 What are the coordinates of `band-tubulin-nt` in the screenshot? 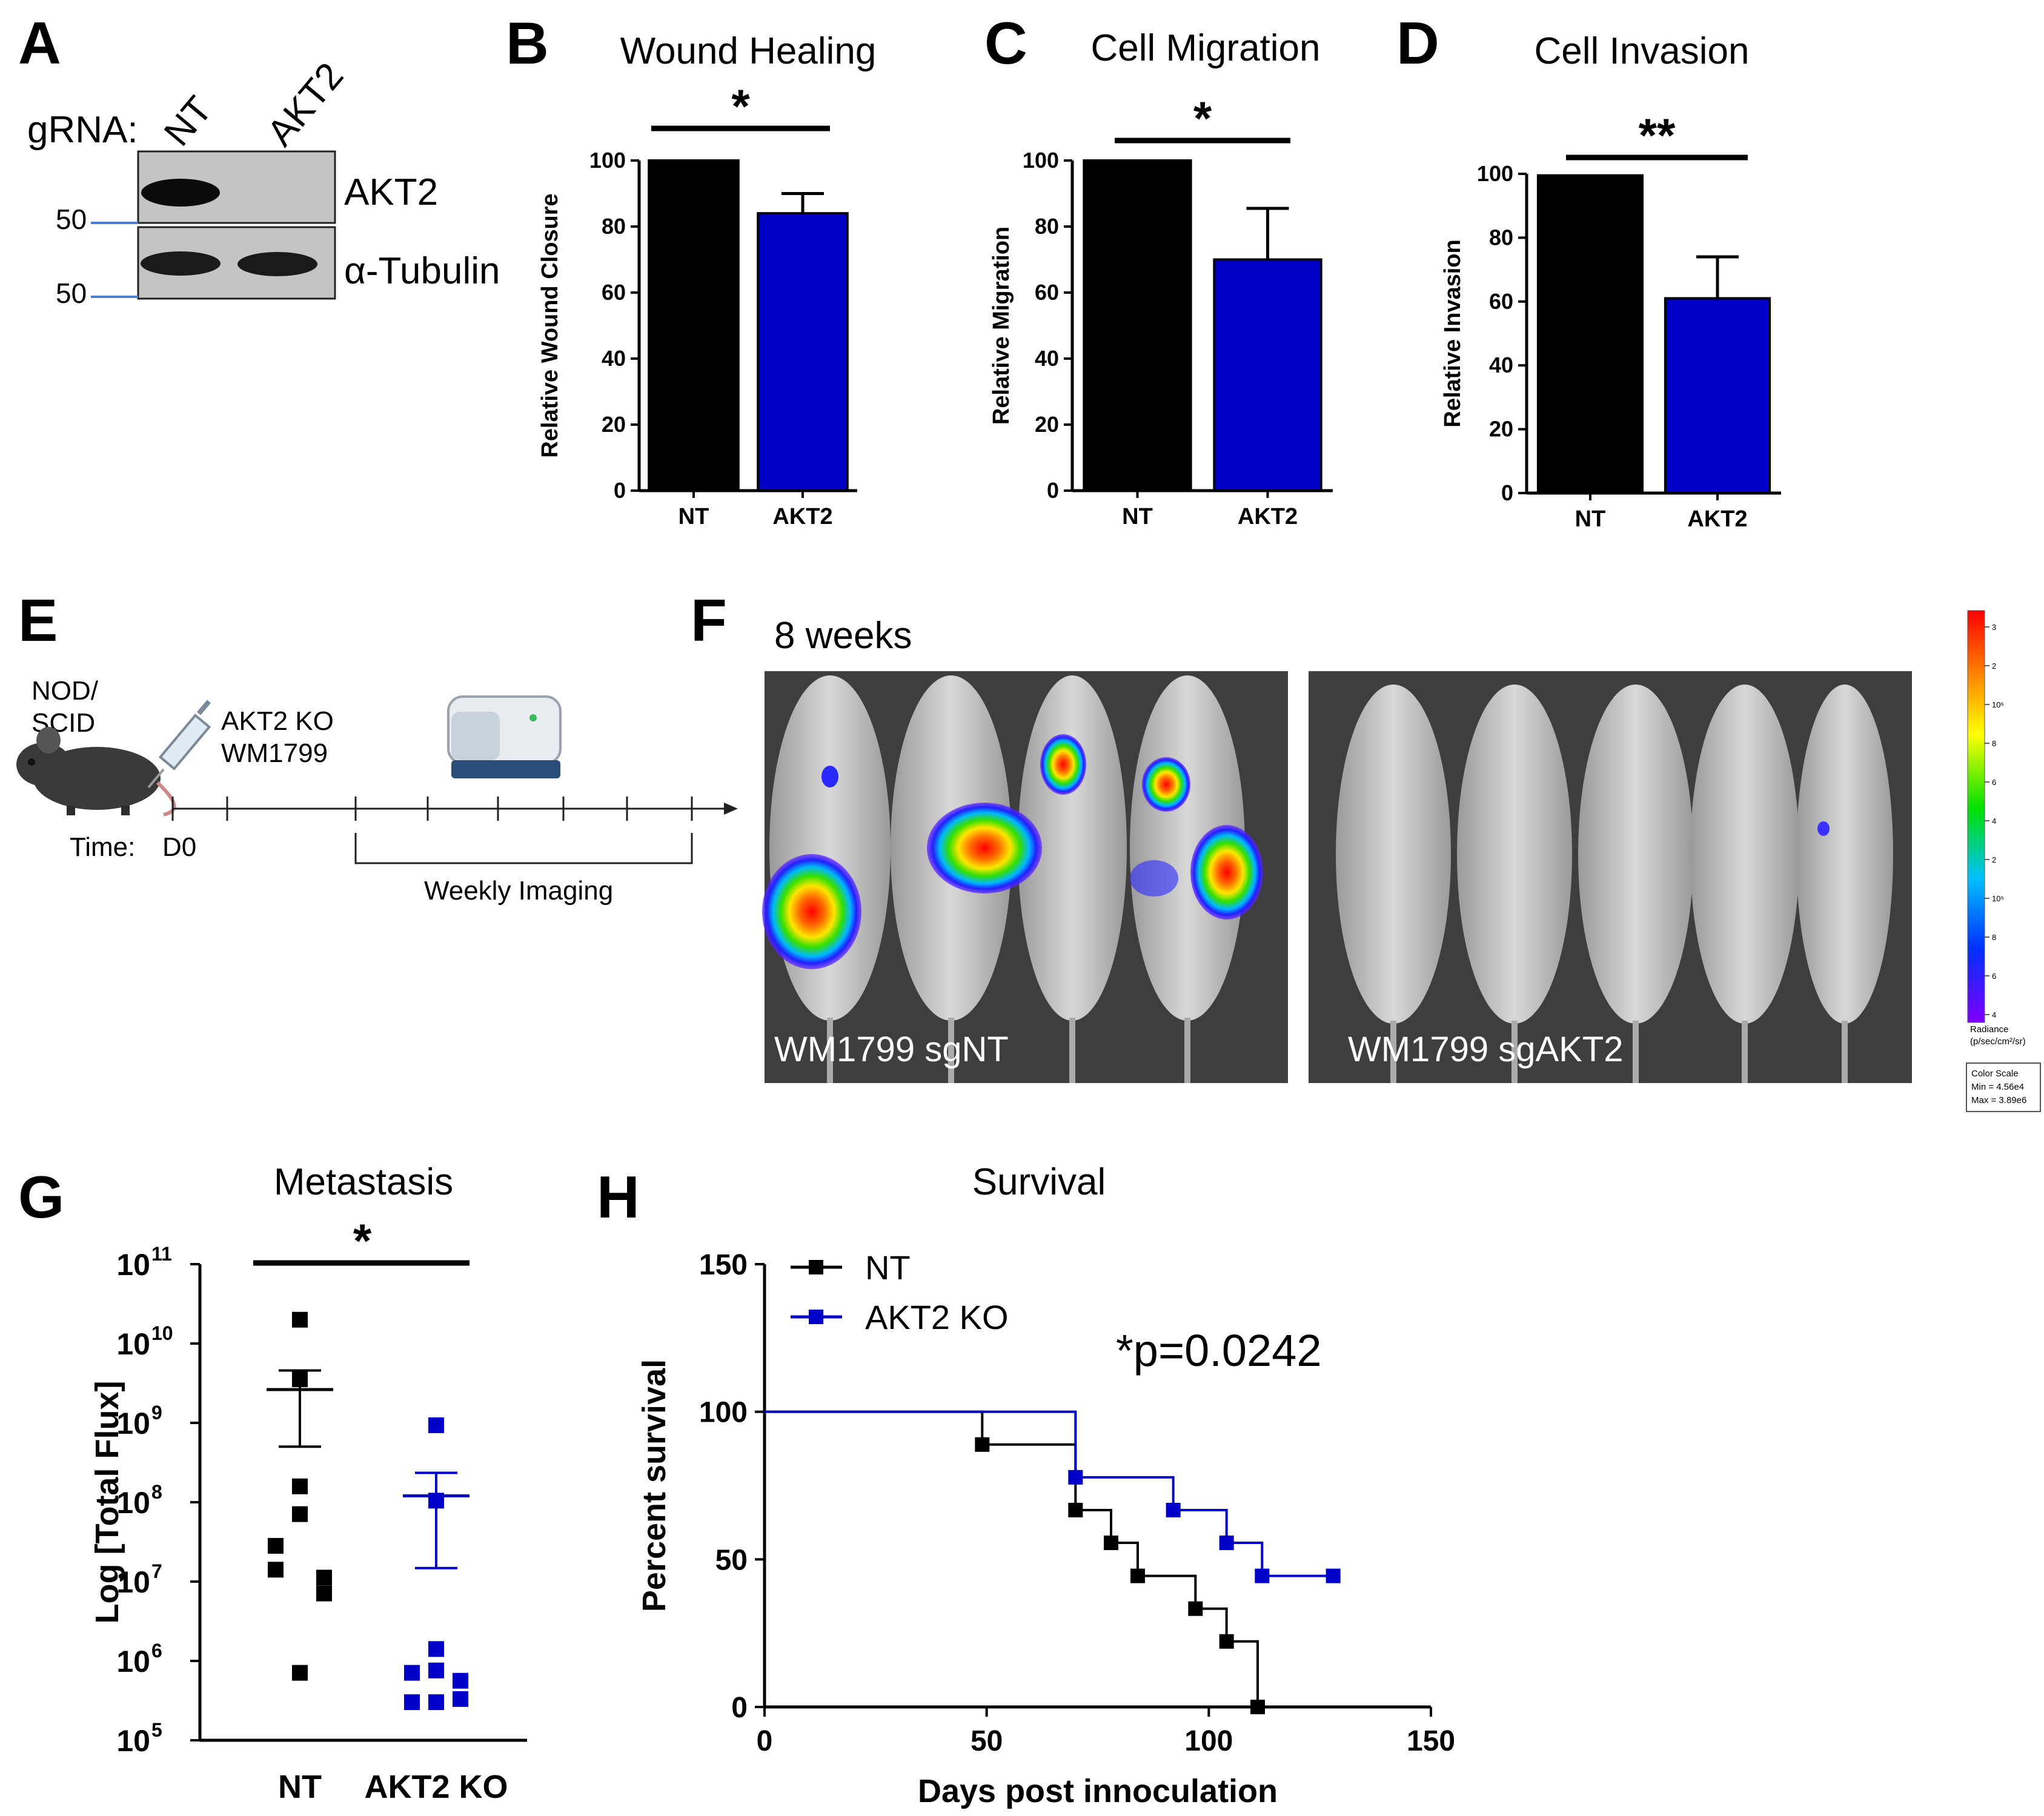 It's located at (181, 263).